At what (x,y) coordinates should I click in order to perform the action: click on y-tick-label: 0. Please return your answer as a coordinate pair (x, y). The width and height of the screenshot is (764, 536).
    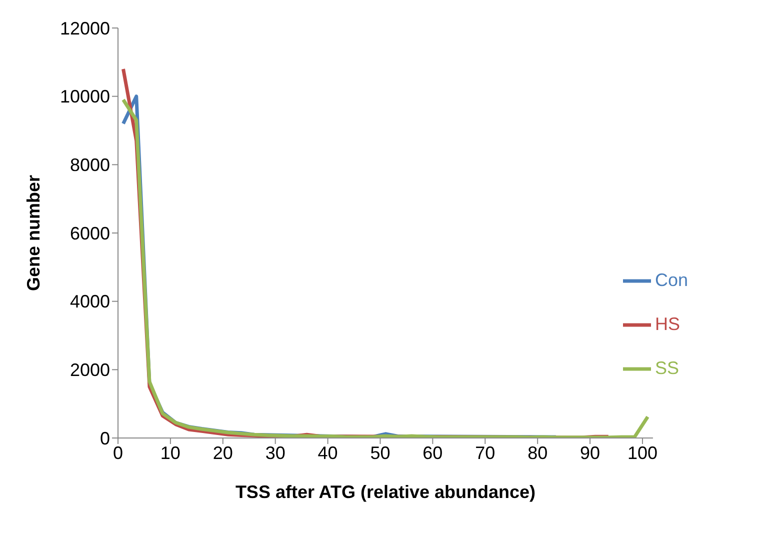
    Looking at the image, I should click on (105, 438).